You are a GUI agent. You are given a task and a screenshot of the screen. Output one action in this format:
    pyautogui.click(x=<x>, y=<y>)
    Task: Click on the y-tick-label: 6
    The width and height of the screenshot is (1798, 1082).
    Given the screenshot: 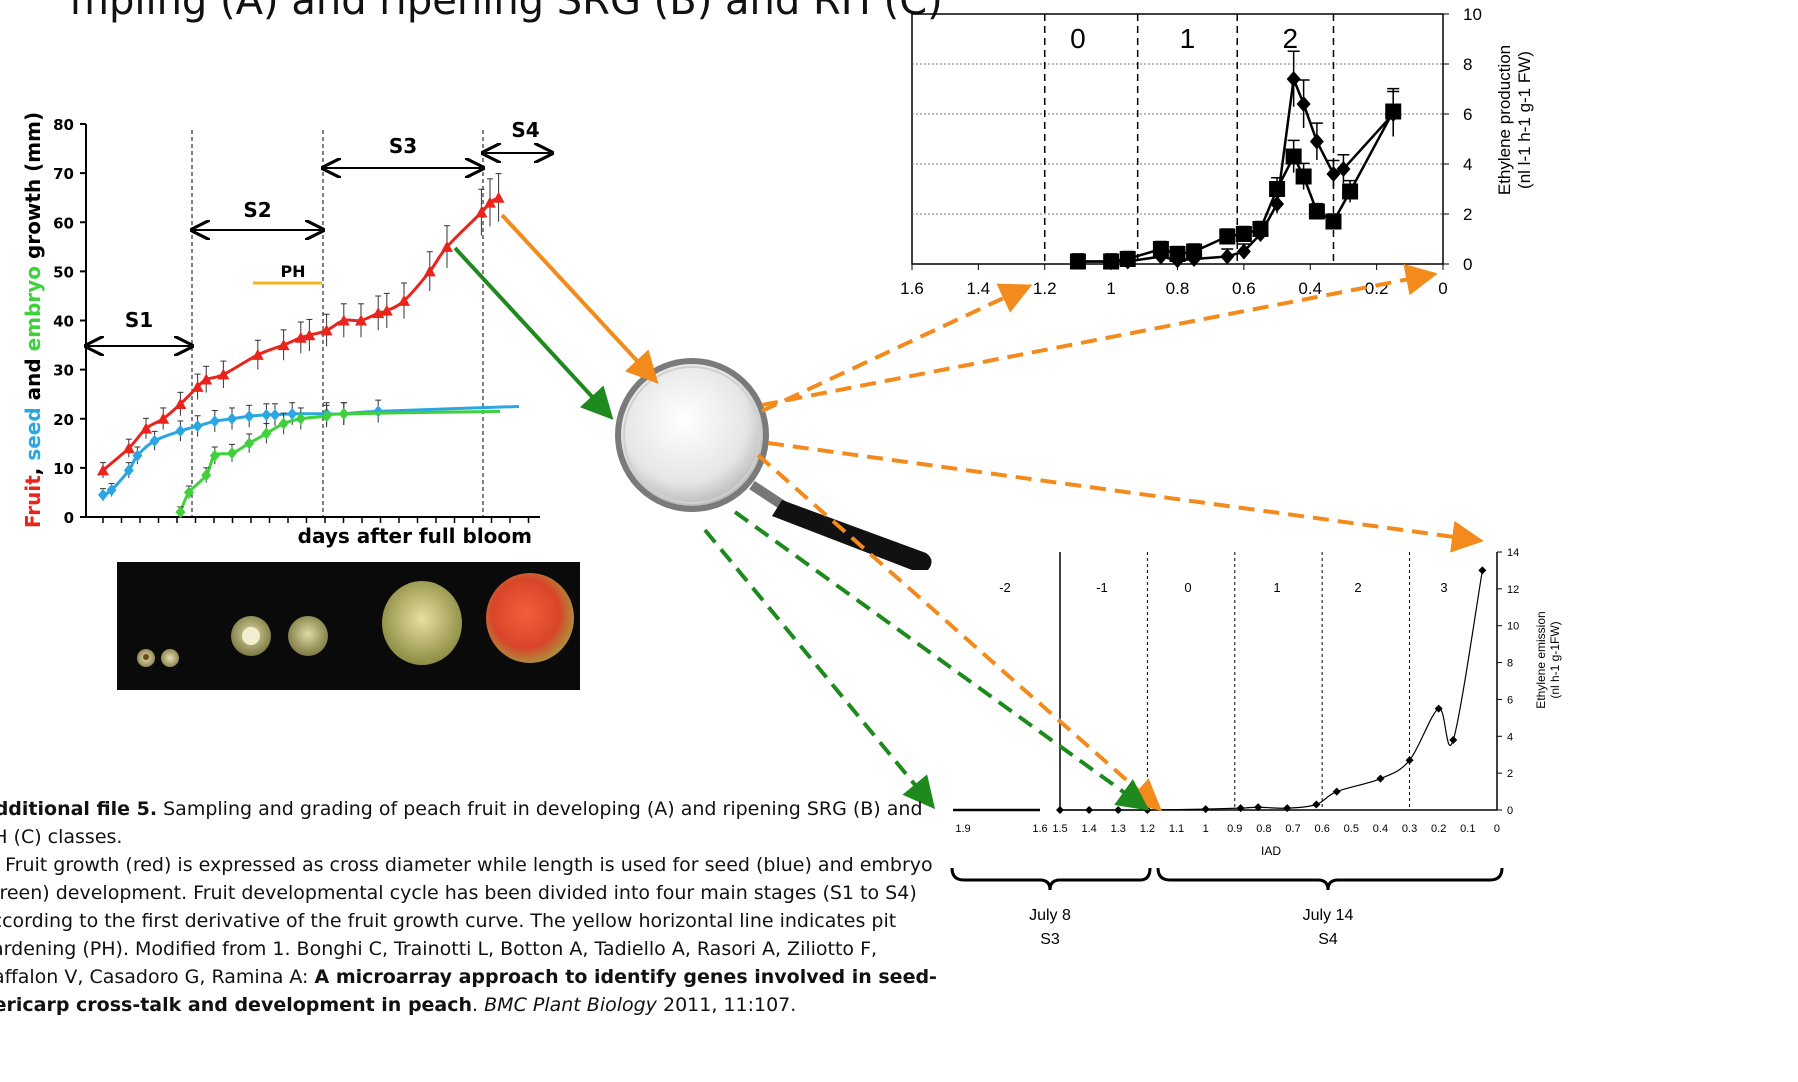 What is the action you would take?
    pyautogui.click(x=1467, y=114)
    